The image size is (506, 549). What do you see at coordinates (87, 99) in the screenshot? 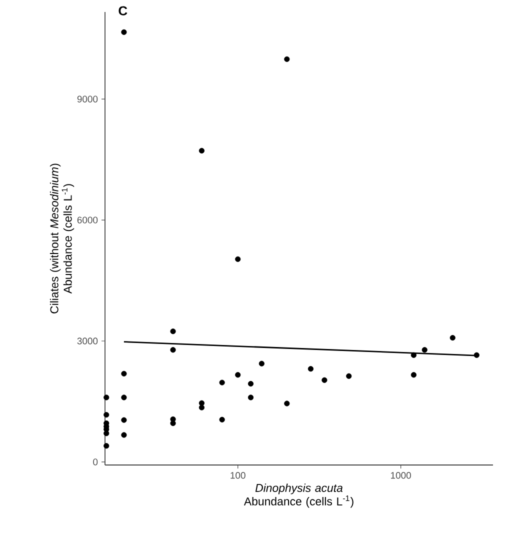
I see `y-tick-label: 9000` at bounding box center [87, 99].